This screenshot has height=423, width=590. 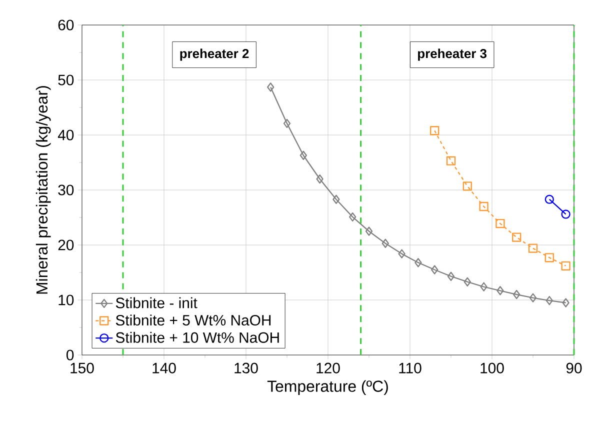 What do you see at coordinates (70, 355) in the screenshot?
I see `y-tick-label: 0` at bounding box center [70, 355].